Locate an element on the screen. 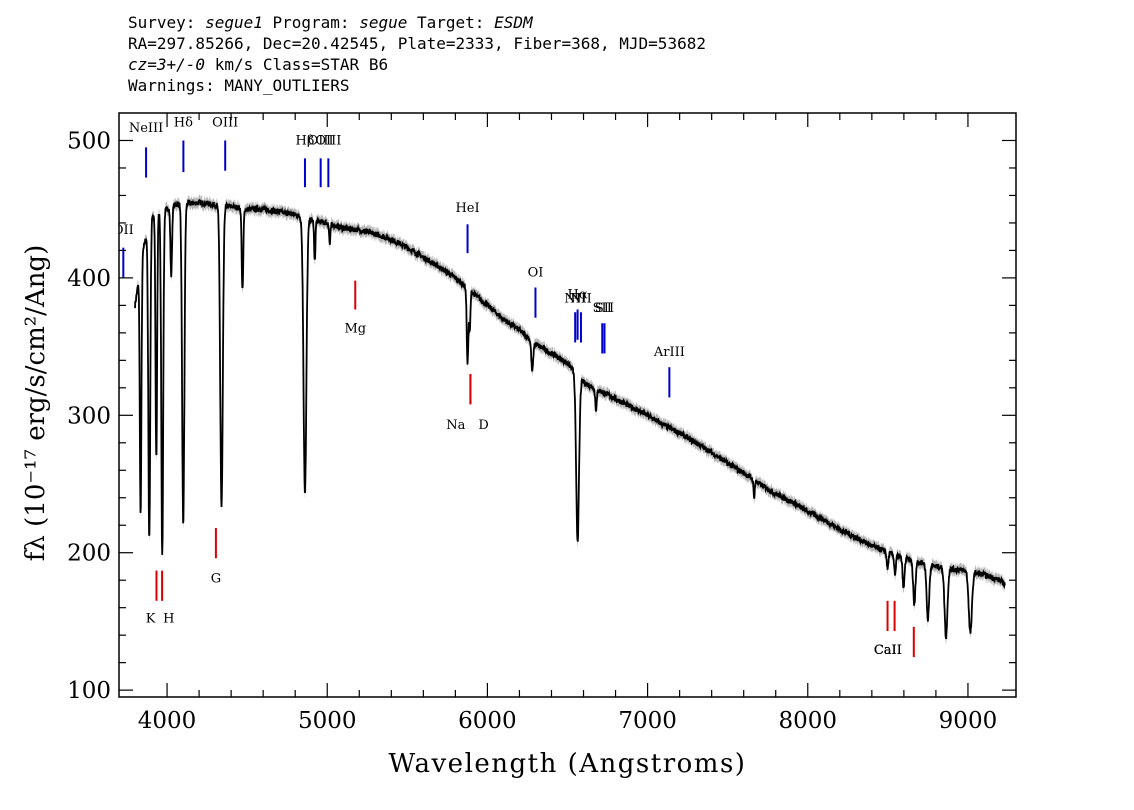 The height and width of the screenshot is (810, 1134). survey-label: Survey: is located at coordinates (167, 22).